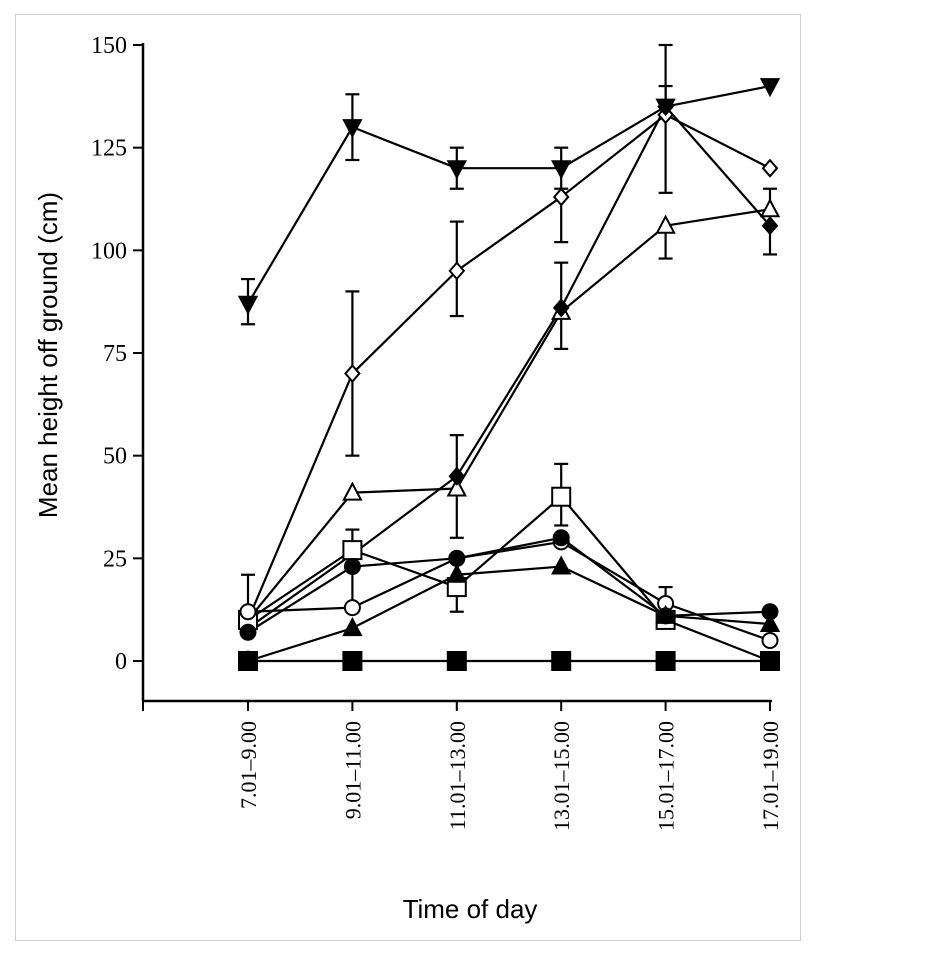 The height and width of the screenshot is (960, 938). What do you see at coordinates (666, 776) in the screenshot?
I see `x-tick-label: 15.01–17.00` at bounding box center [666, 776].